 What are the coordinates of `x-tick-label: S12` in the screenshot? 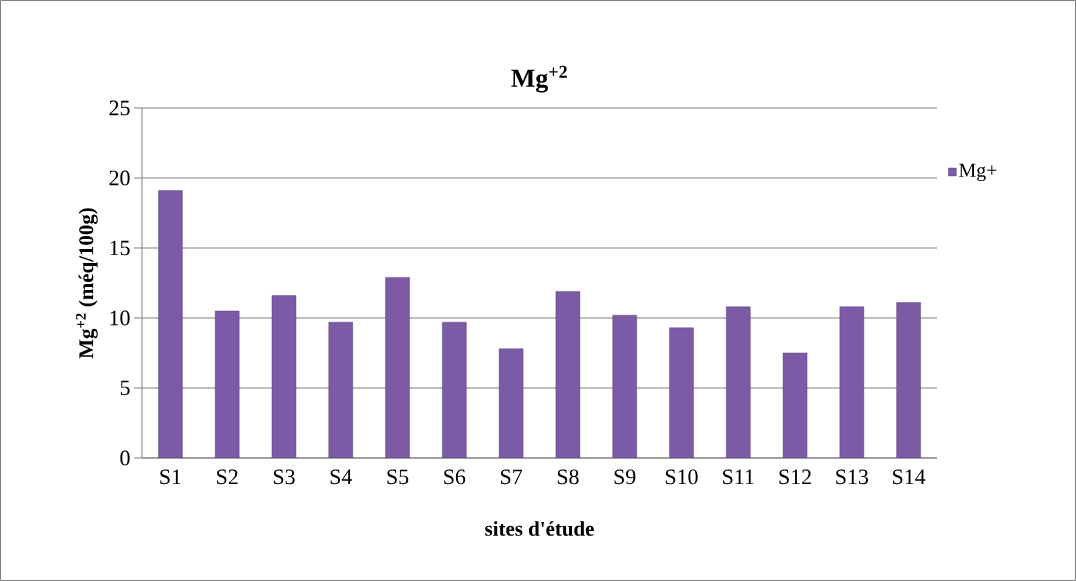 It's located at (795, 477).